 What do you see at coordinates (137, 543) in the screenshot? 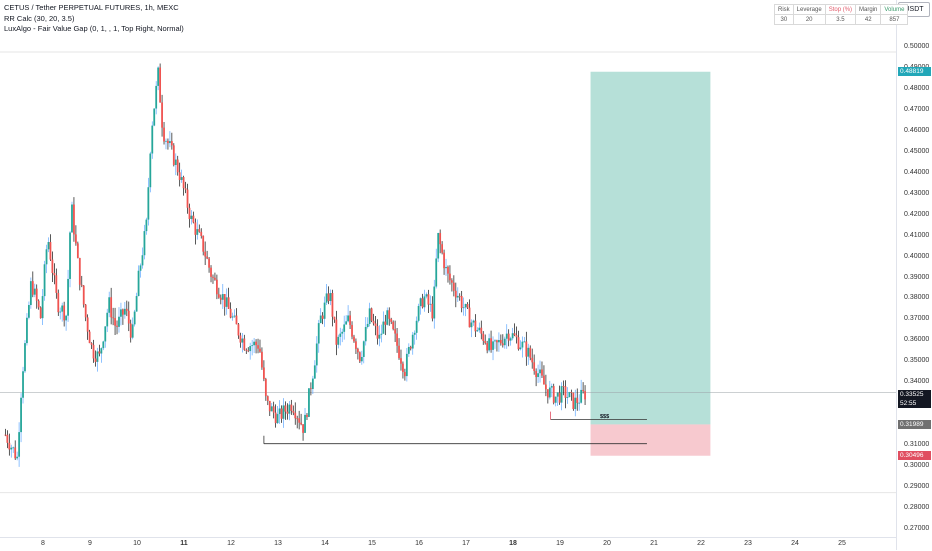
I see `time-tick: 10` at bounding box center [137, 543].